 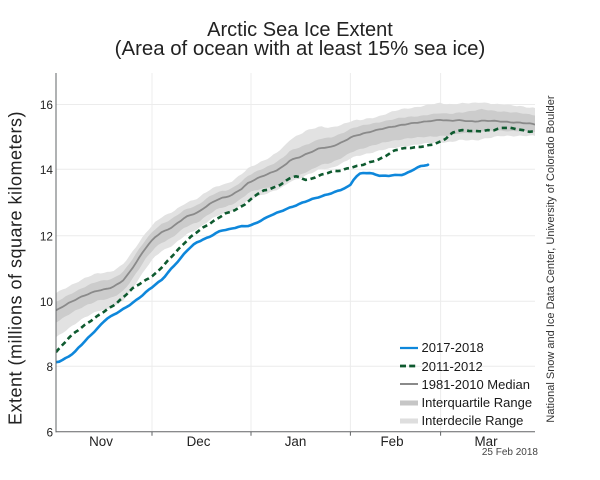 What do you see at coordinates (486, 441) in the screenshot?
I see `svg-text: Mar` at bounding box center [486, 441].